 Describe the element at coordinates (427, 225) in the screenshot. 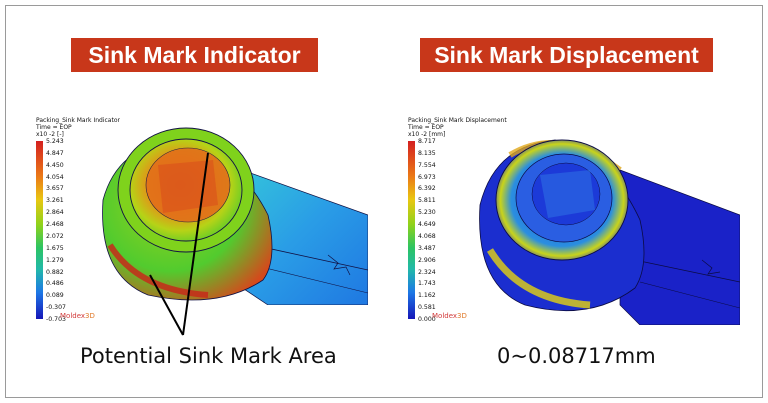

I see `right-tick-label: 4.649` at that location.